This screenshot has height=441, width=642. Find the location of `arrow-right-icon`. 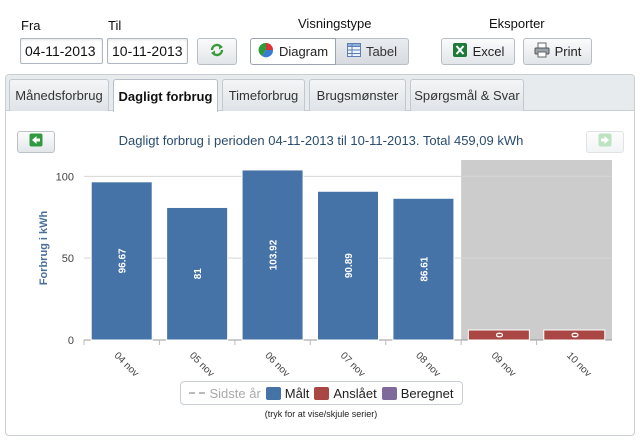

arrow-right-icon is located at coordinates (605, 142).